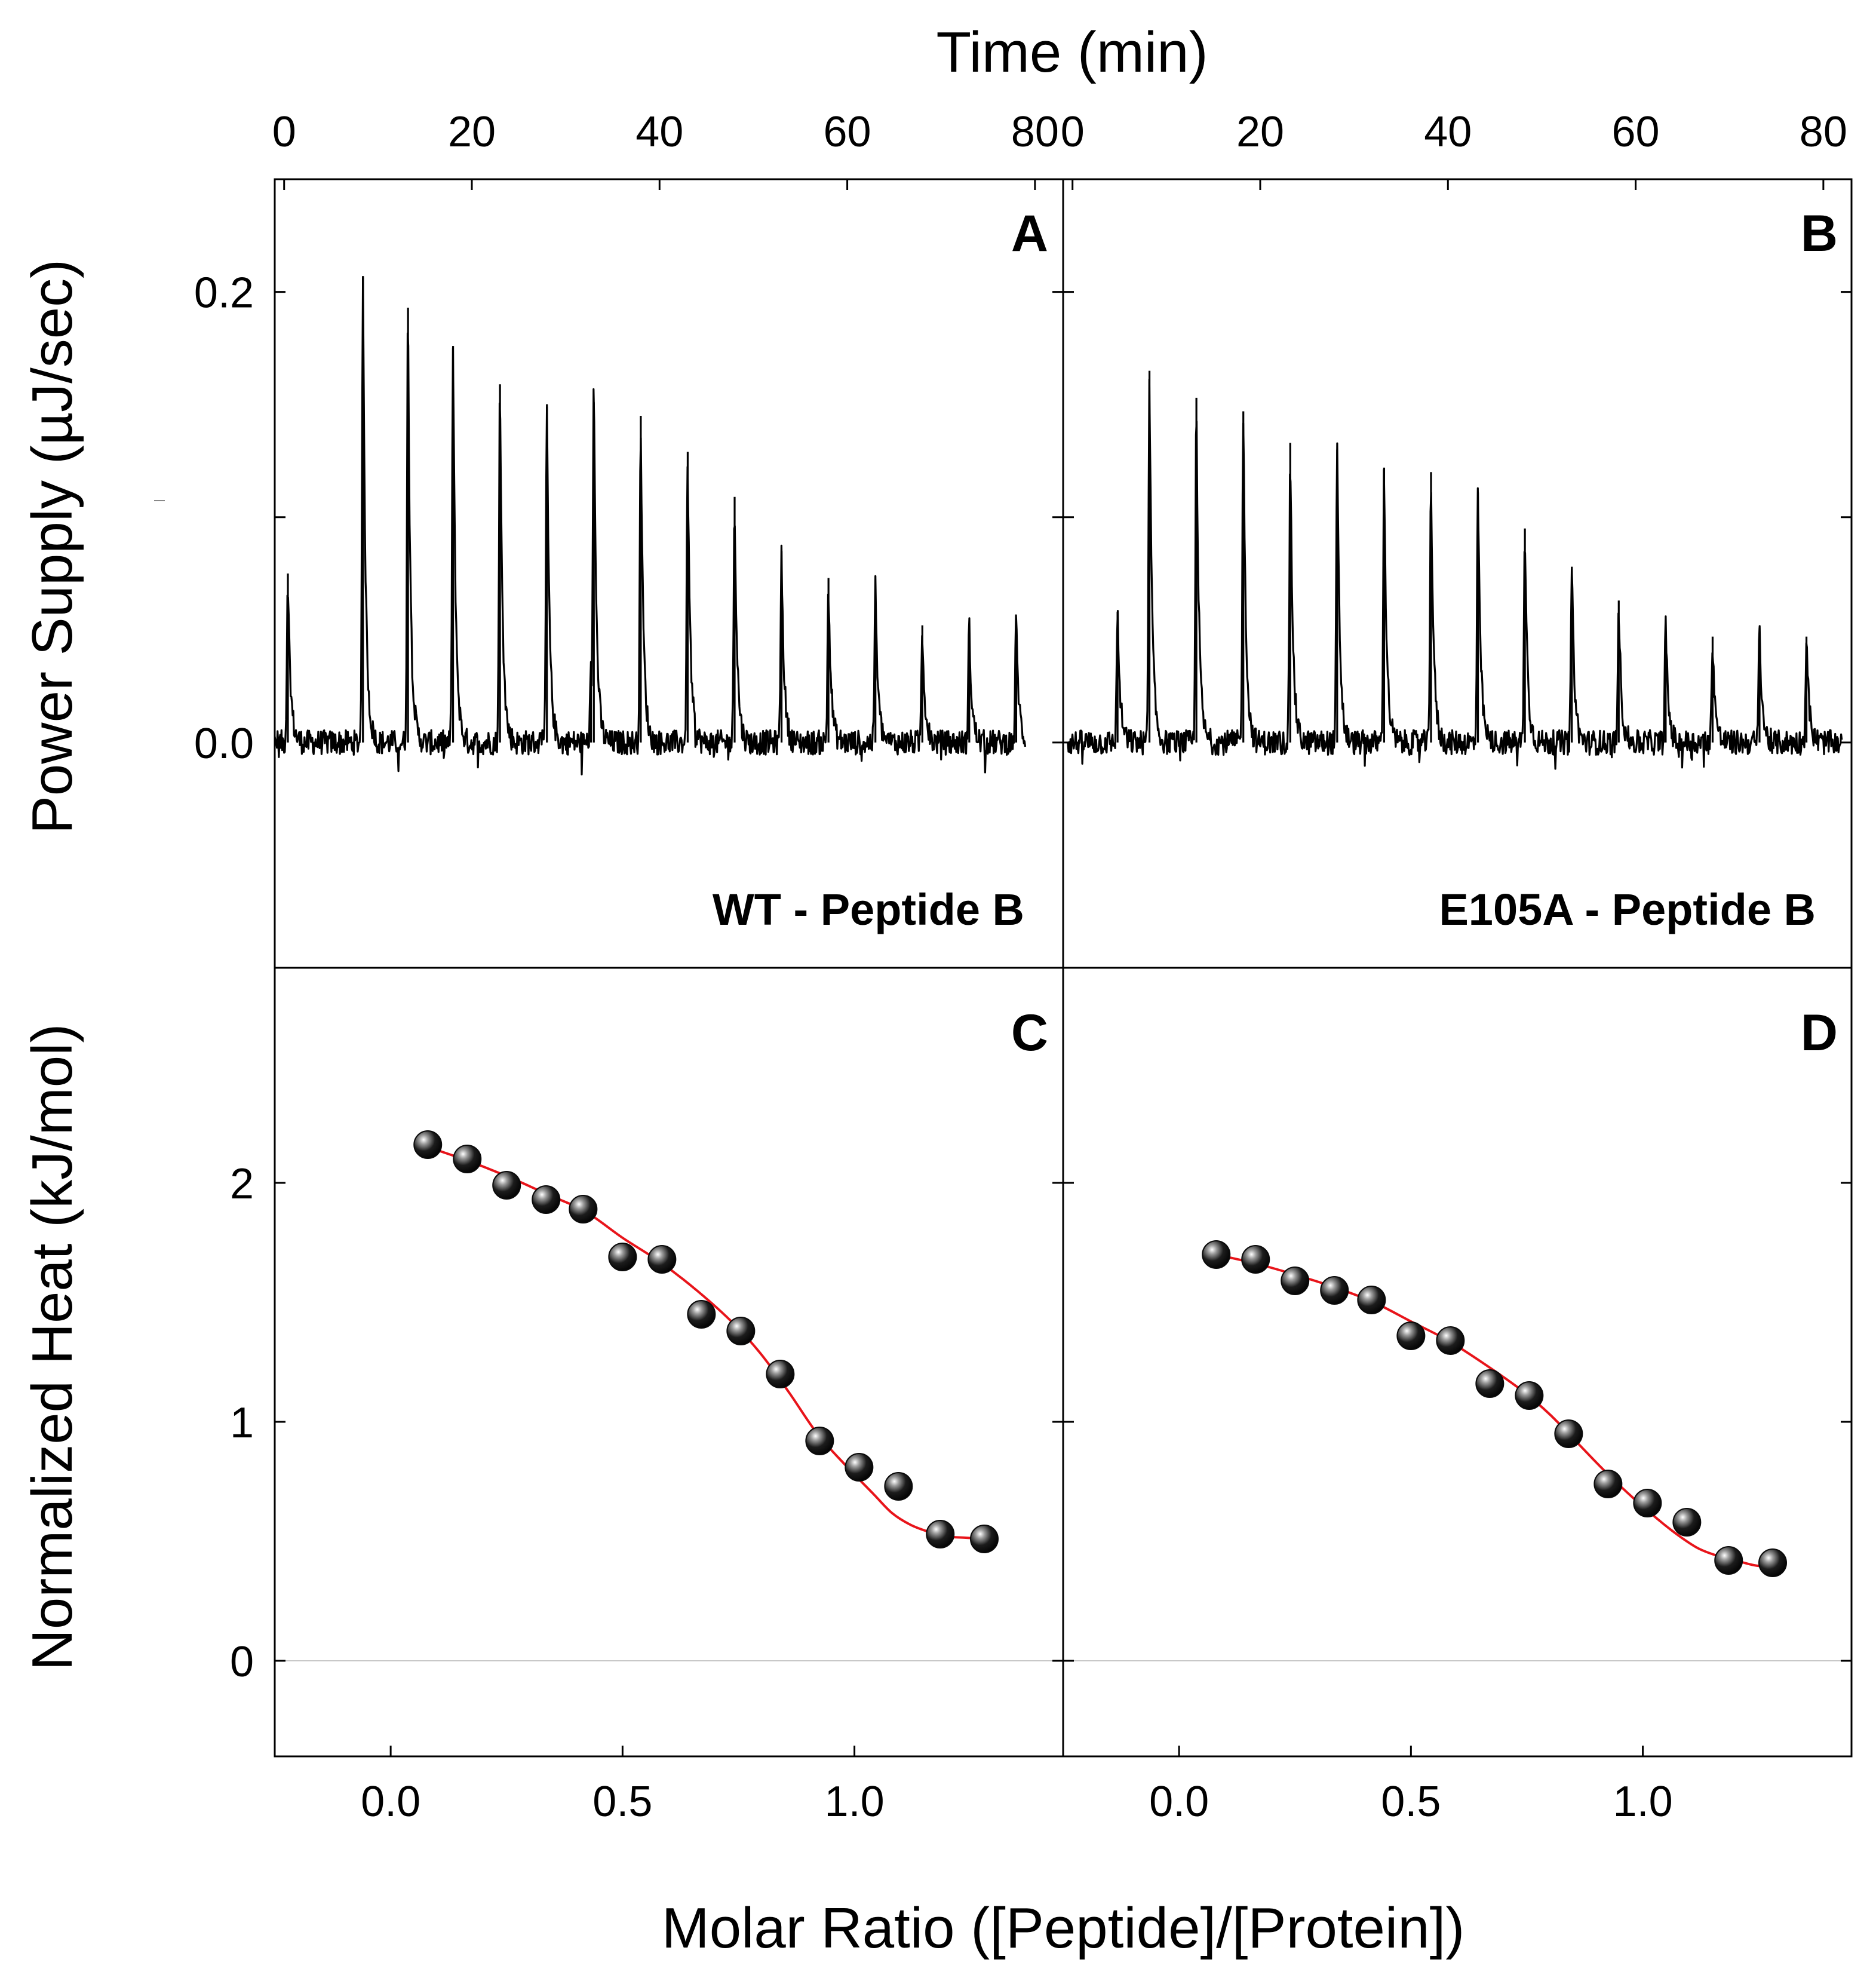 This screenshot has height=1981, width=1876. What do you see at coordinates (1063, 1928) in the screenshot?
I see `bottom-x-axis-title: Molar Ratio ([Peptide]/[Protein])` at bounding box center [1063, 1928].